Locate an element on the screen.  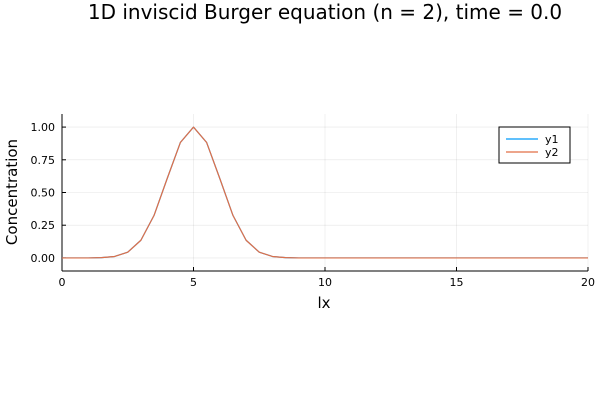
legend-label-y2: y2 is located at coordinates (552, 152).